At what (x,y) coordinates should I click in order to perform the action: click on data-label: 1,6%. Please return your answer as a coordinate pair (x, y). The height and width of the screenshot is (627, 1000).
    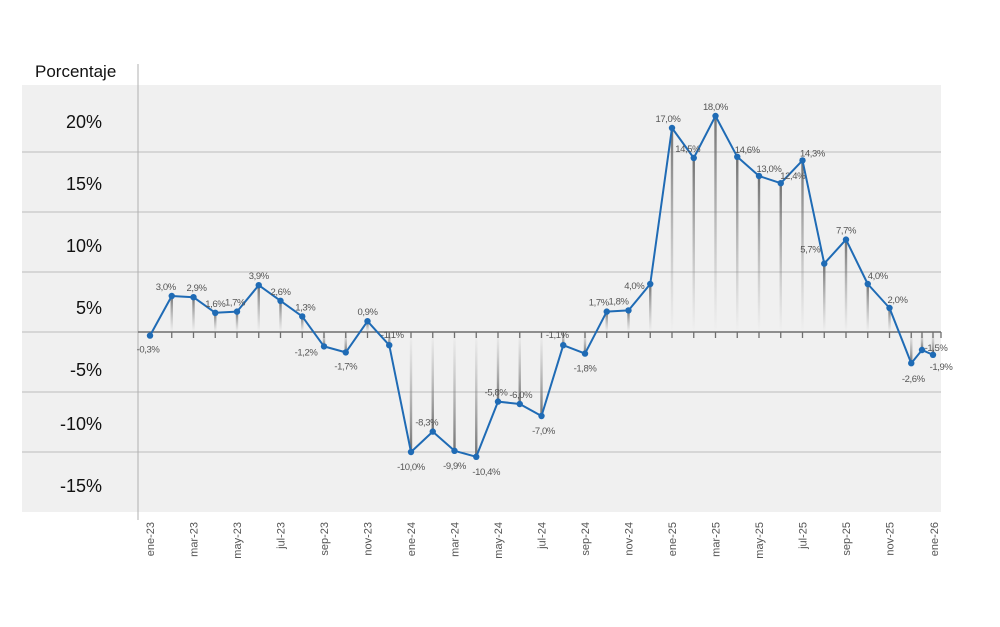
    Looking at the image, I should click on (215, 304).